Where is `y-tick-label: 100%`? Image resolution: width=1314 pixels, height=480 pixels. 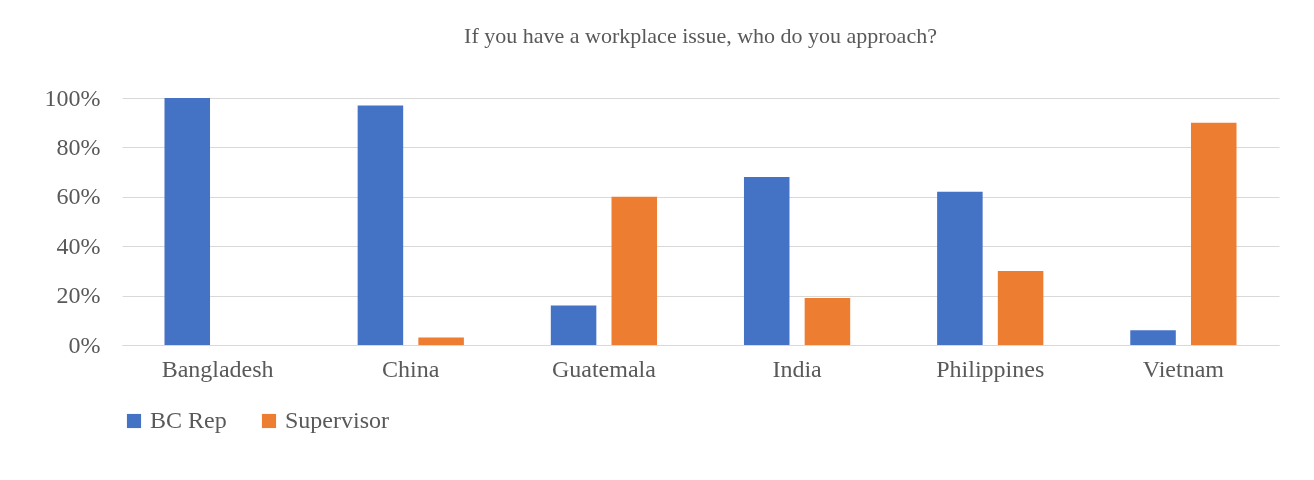
y-tick-label: 100% is located at coordinates (72, 97).